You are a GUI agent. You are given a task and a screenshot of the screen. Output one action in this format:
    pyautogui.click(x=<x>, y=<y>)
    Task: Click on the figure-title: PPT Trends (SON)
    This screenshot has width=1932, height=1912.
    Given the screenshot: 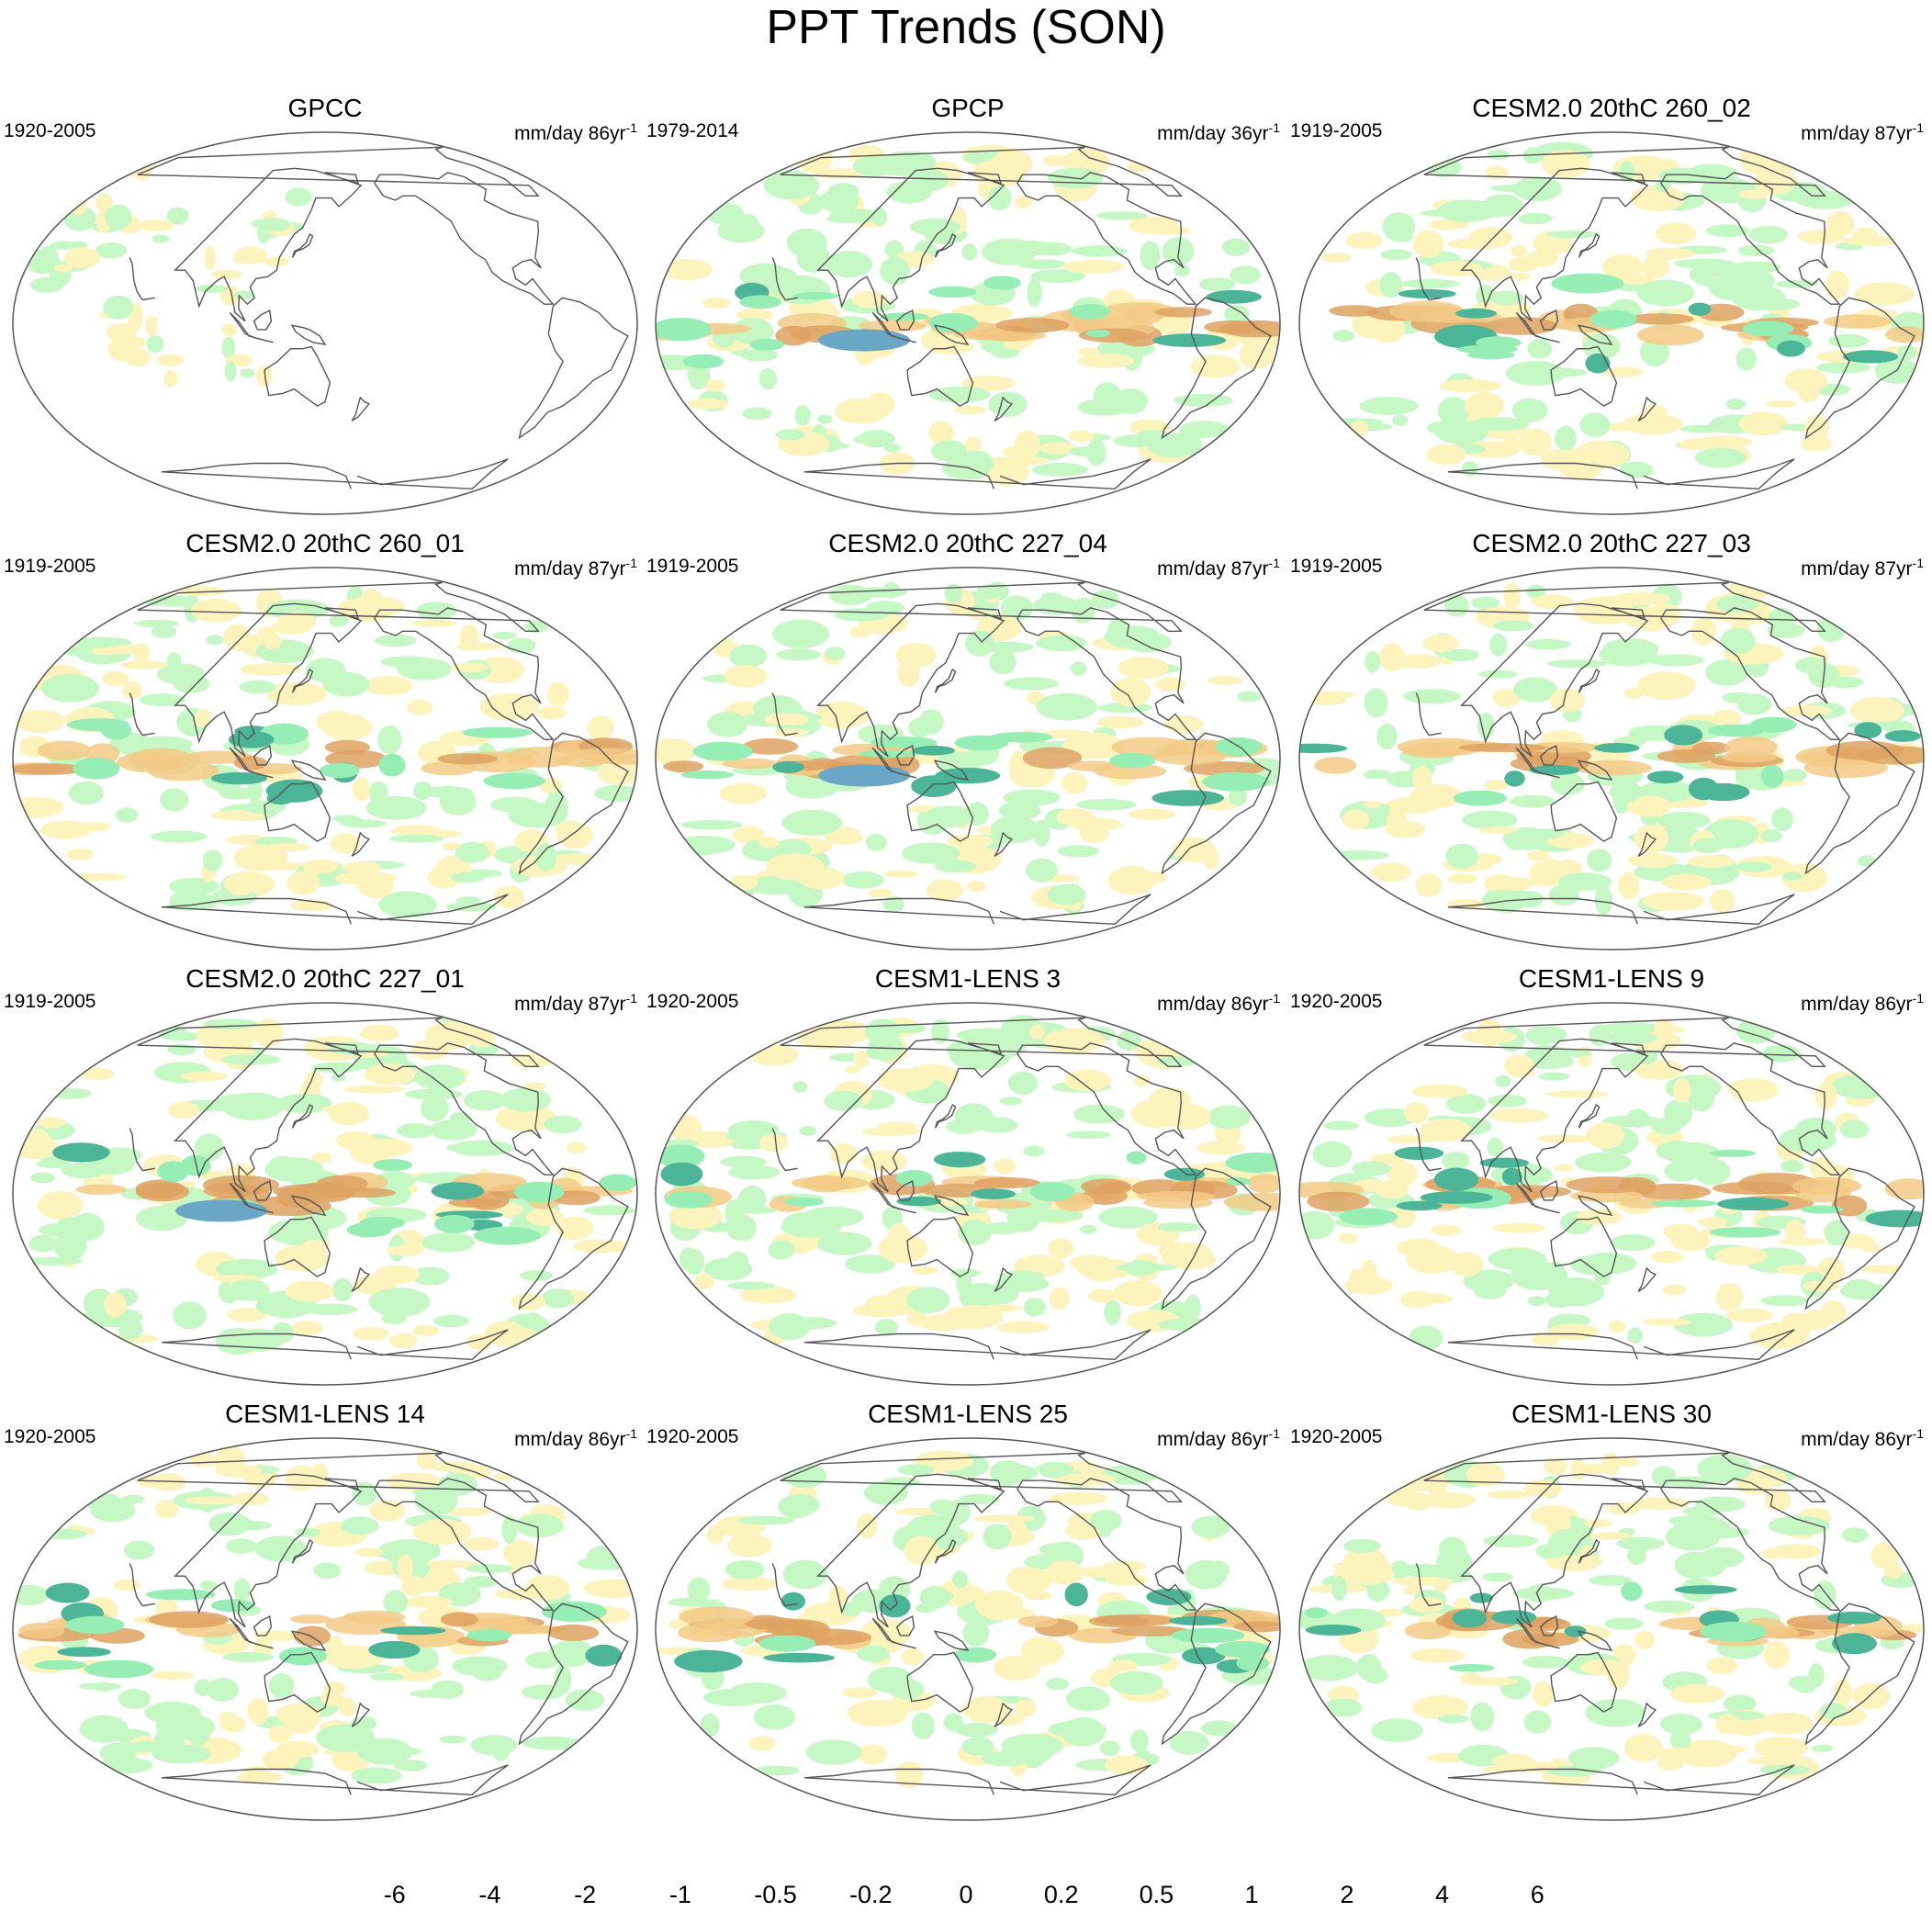 What is the action you would take?
    pyautogui.click(x=966, y=27)
    